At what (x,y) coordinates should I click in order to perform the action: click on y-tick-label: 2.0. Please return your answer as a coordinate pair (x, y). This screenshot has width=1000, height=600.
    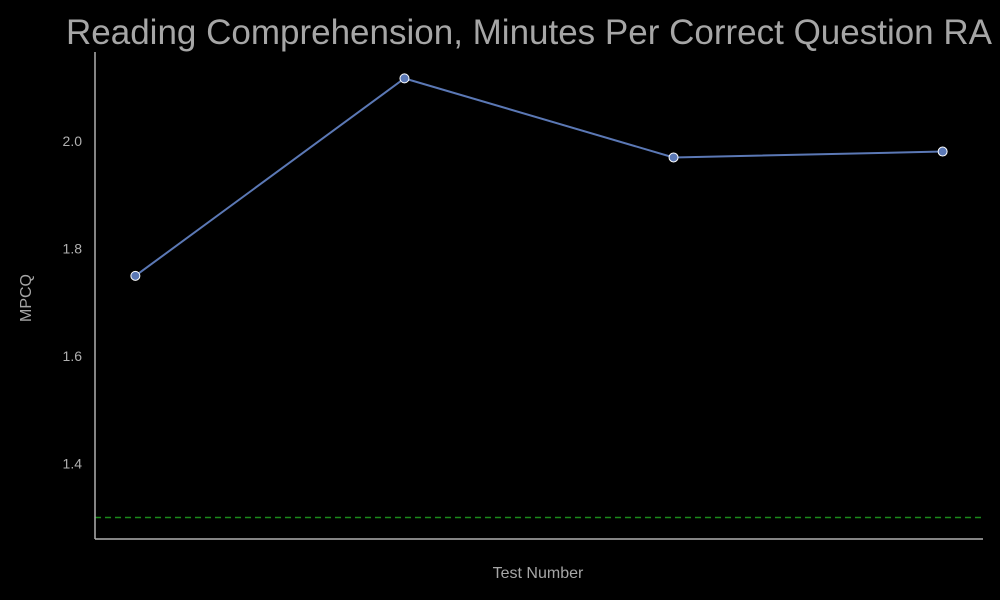
    Looking at the image, I should click on (73, 141).